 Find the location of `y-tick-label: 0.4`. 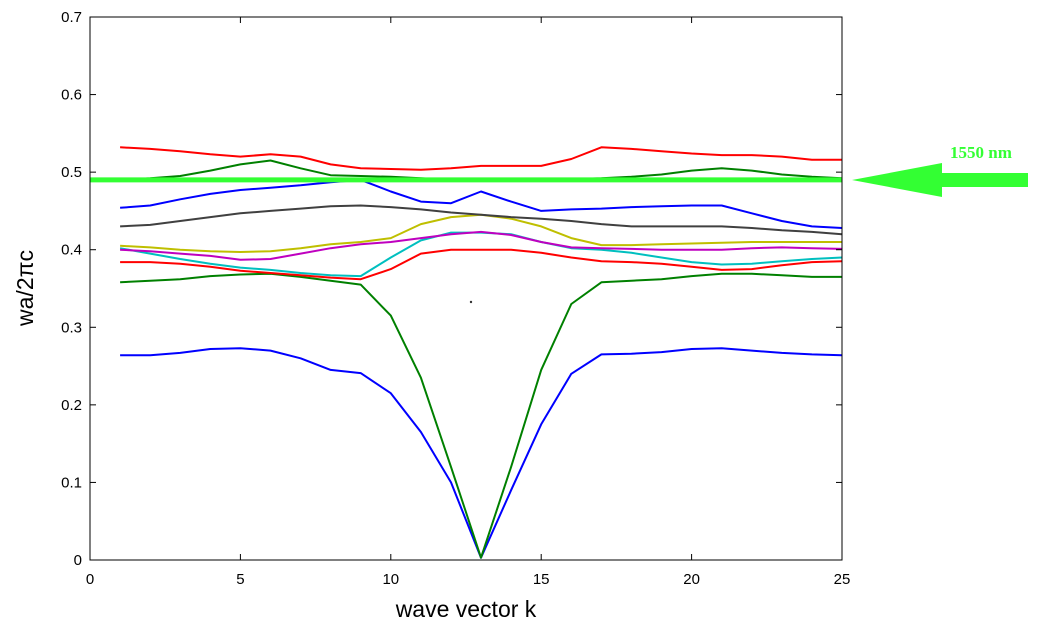

y-tick-label: 0.4 is located at coordinates (71, 250).